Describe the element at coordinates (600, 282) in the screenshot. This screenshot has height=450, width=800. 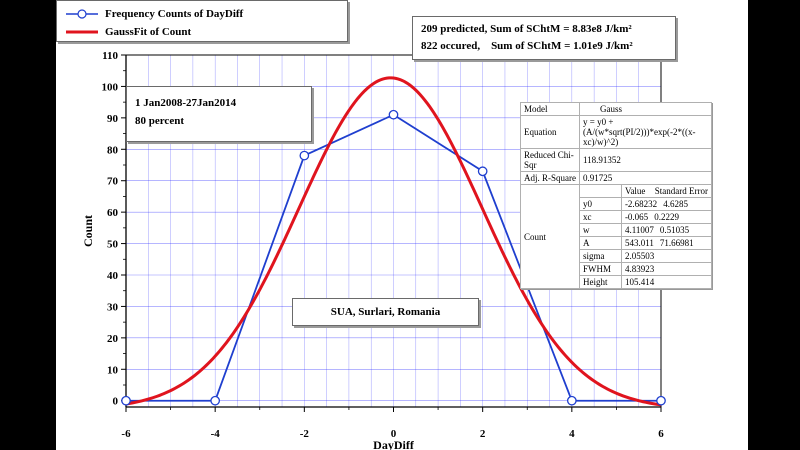
I see `param-name: Height` at that location.